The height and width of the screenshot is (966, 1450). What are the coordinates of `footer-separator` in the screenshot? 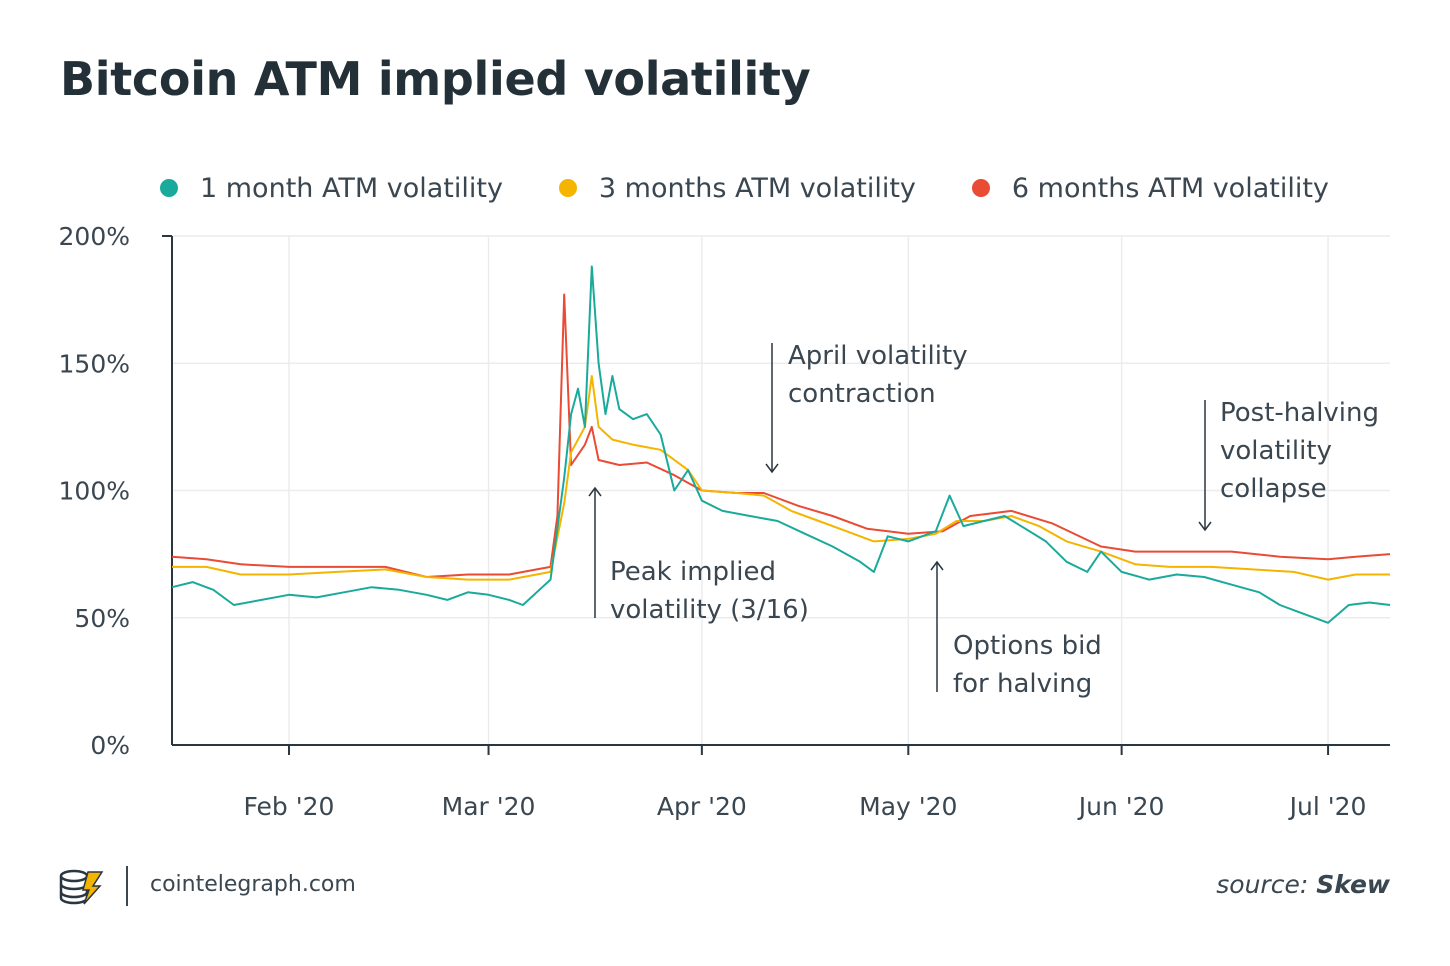 It's located at (127, 886).